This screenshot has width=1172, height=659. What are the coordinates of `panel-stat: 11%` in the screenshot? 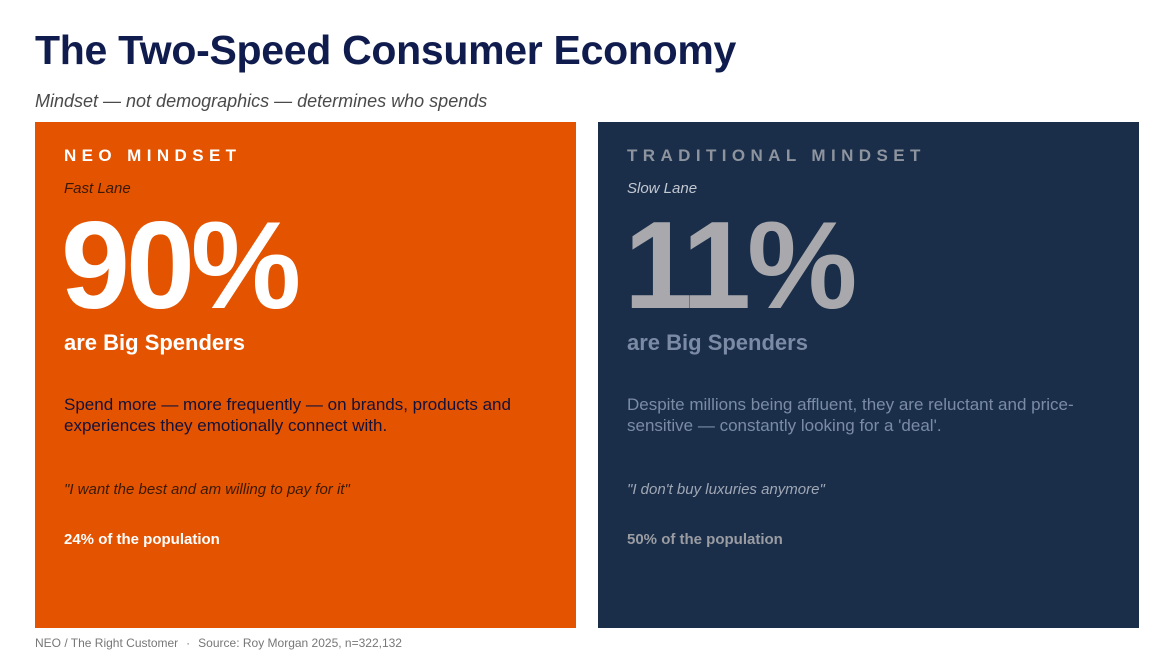 It's located at (740, 266).